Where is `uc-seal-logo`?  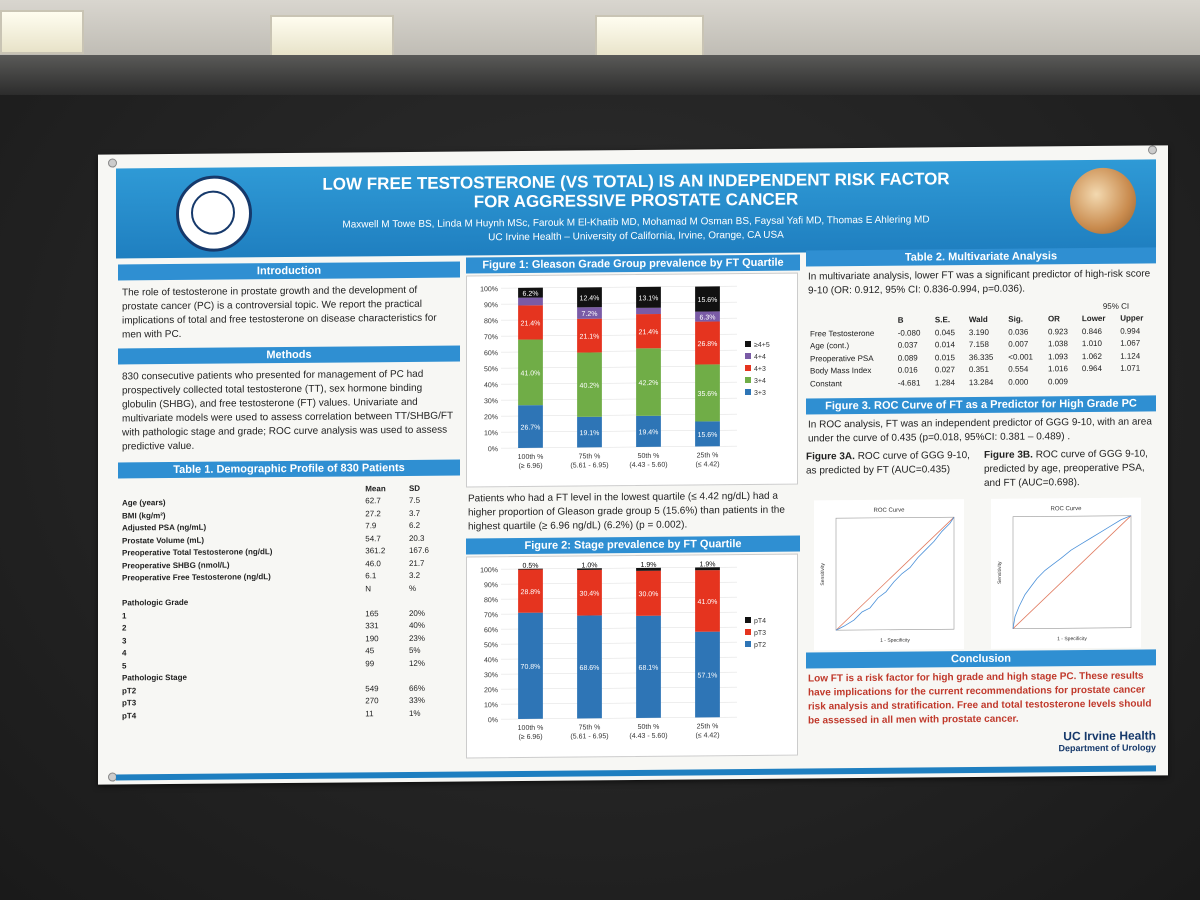
uc-seal-logo is located at coordinates (214, 213).